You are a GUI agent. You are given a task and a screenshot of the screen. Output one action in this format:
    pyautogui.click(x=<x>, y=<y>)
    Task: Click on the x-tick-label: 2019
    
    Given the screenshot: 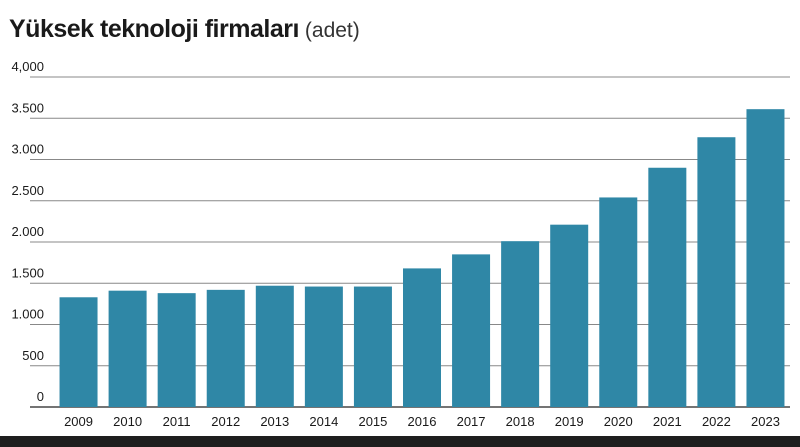 What is the action you would take?
    pyautogui.click(x=569, y=421)
    